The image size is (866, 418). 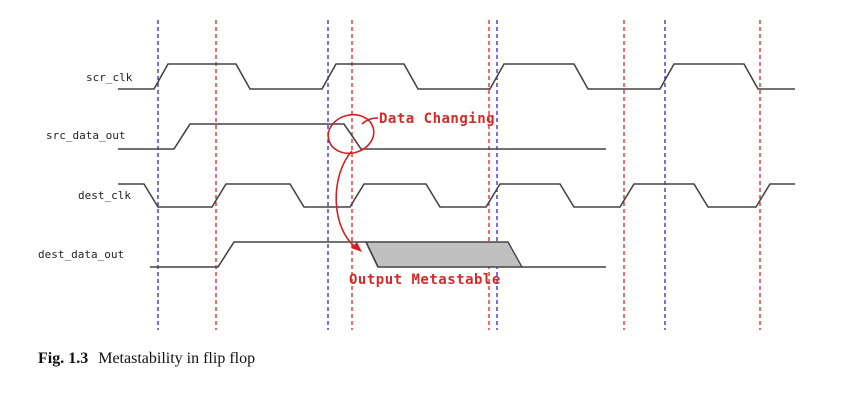 What do you see at coordinates (437, 119) in the screenshot?
I see `annotation-data-changing: Data Changing` at bounding box center [437, 119].